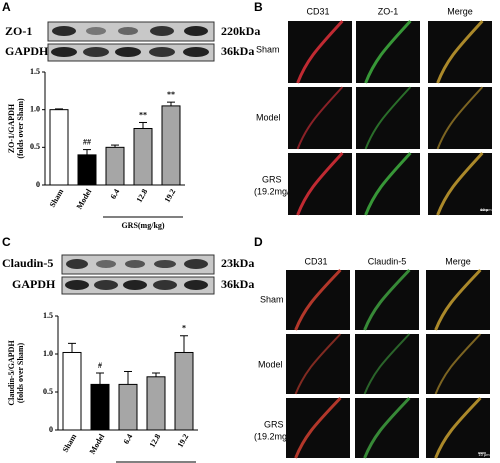 The width and height of the screenshot is (500, 463). I want to click on significance-label: *, so click(184, 328).